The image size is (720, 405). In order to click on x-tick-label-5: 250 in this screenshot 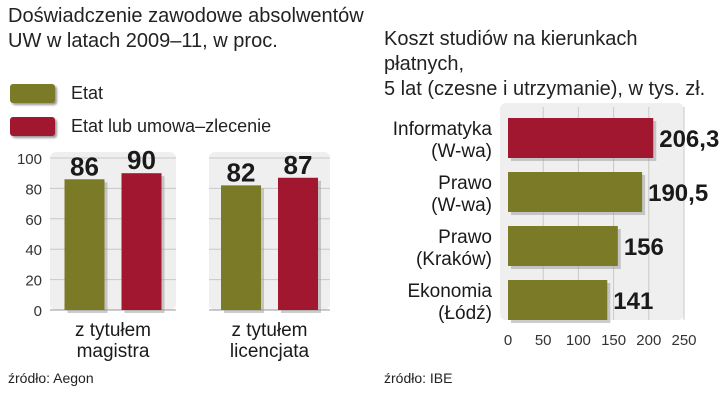, I will do `click(683, 340)`.